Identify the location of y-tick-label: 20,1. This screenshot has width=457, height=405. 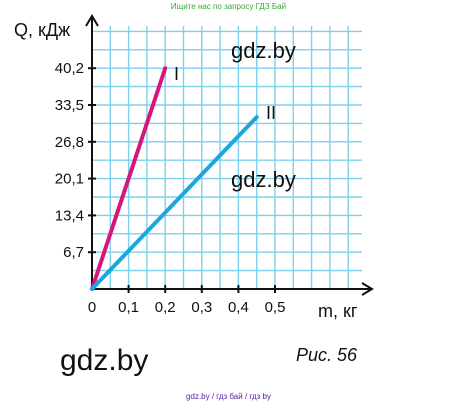
(69, 179).